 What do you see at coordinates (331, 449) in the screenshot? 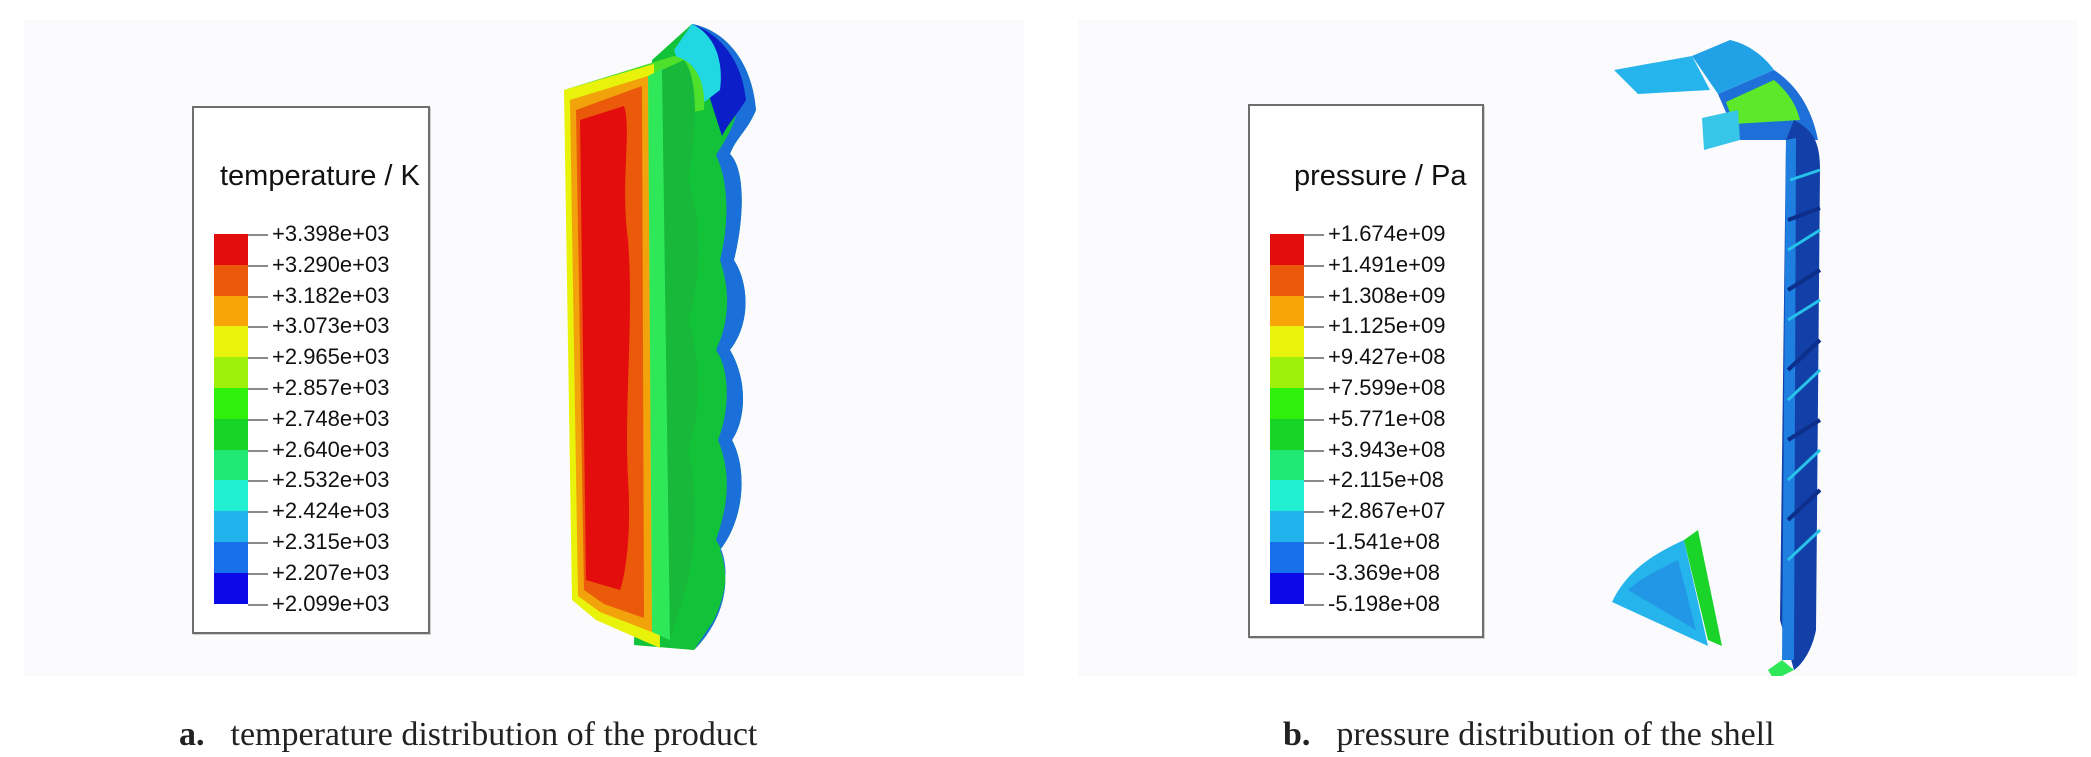
I see `legend-value: +2.640e+03` at bounding box center [331, 449].